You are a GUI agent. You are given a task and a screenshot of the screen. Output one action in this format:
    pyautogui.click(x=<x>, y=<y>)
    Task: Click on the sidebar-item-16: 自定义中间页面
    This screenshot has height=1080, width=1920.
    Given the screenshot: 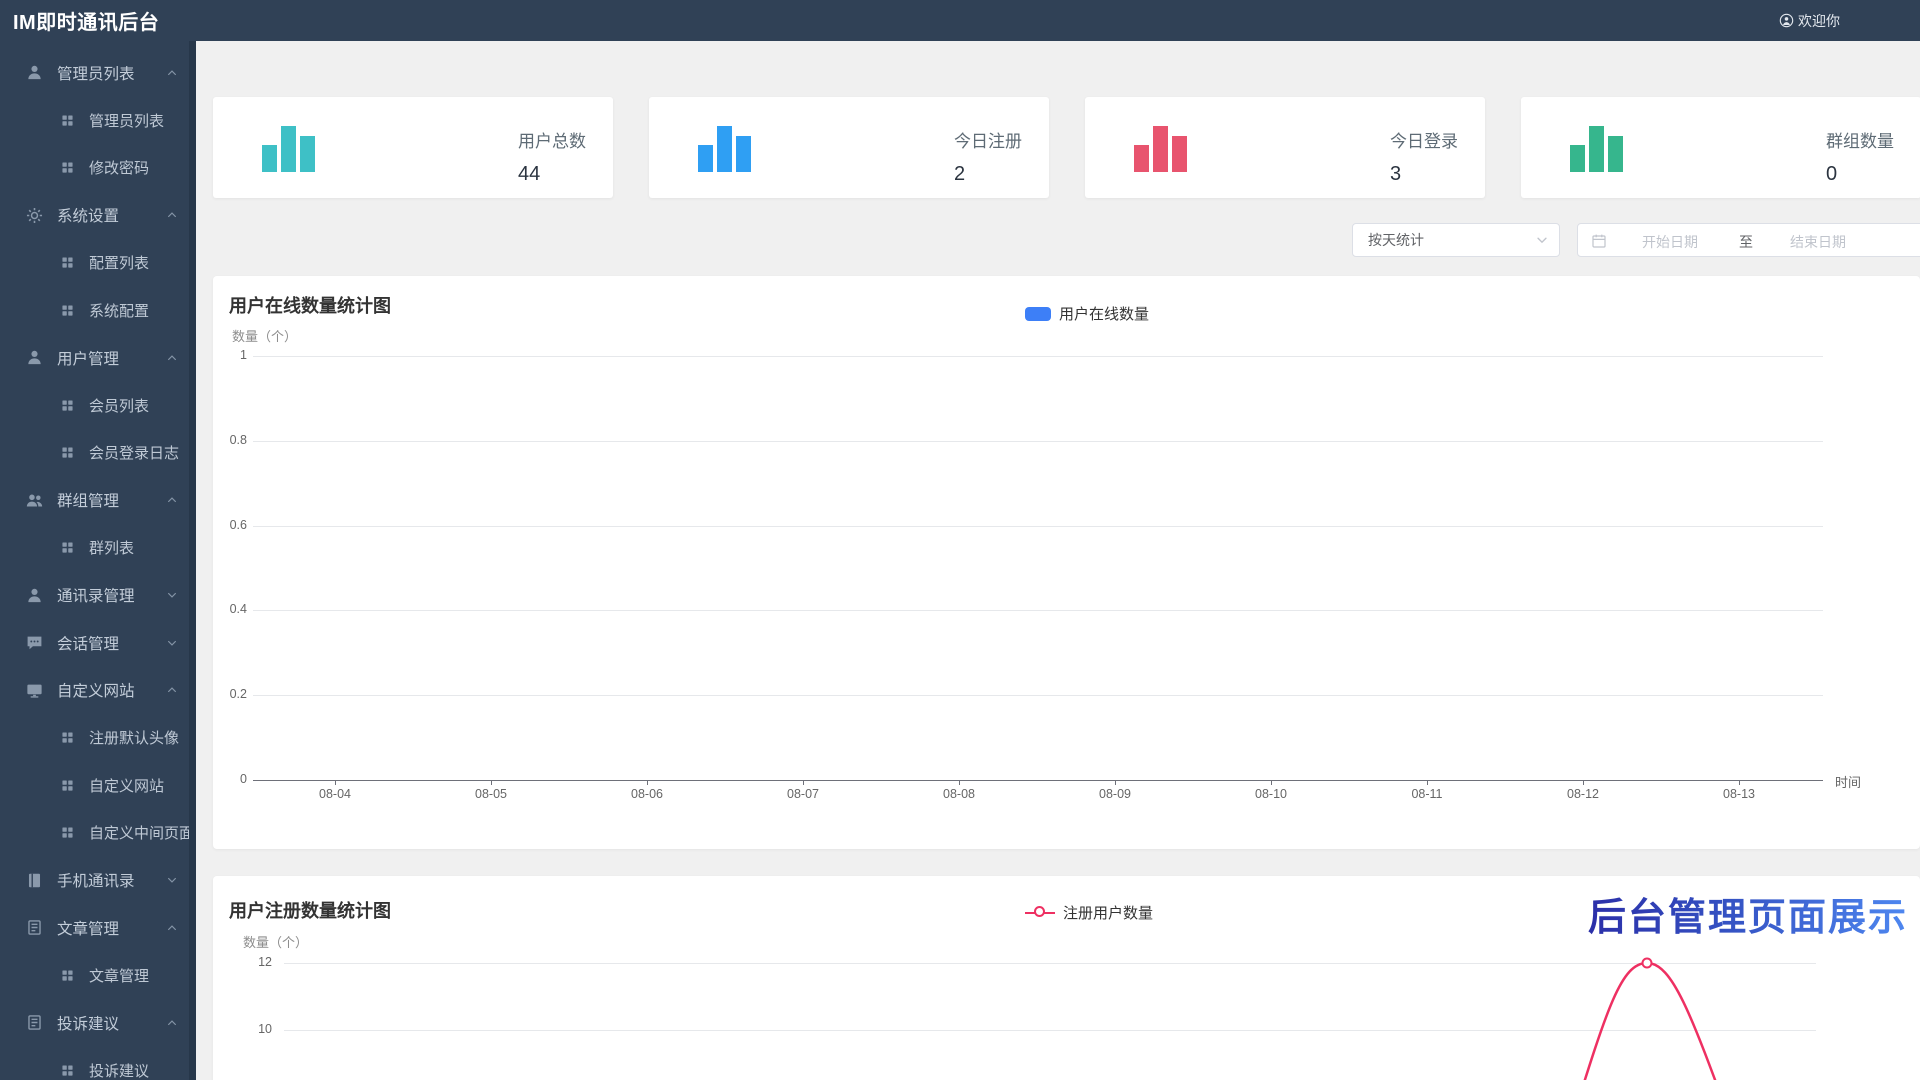 What is the action you would take?
    pyautogui.click(x=98, y=833)
    